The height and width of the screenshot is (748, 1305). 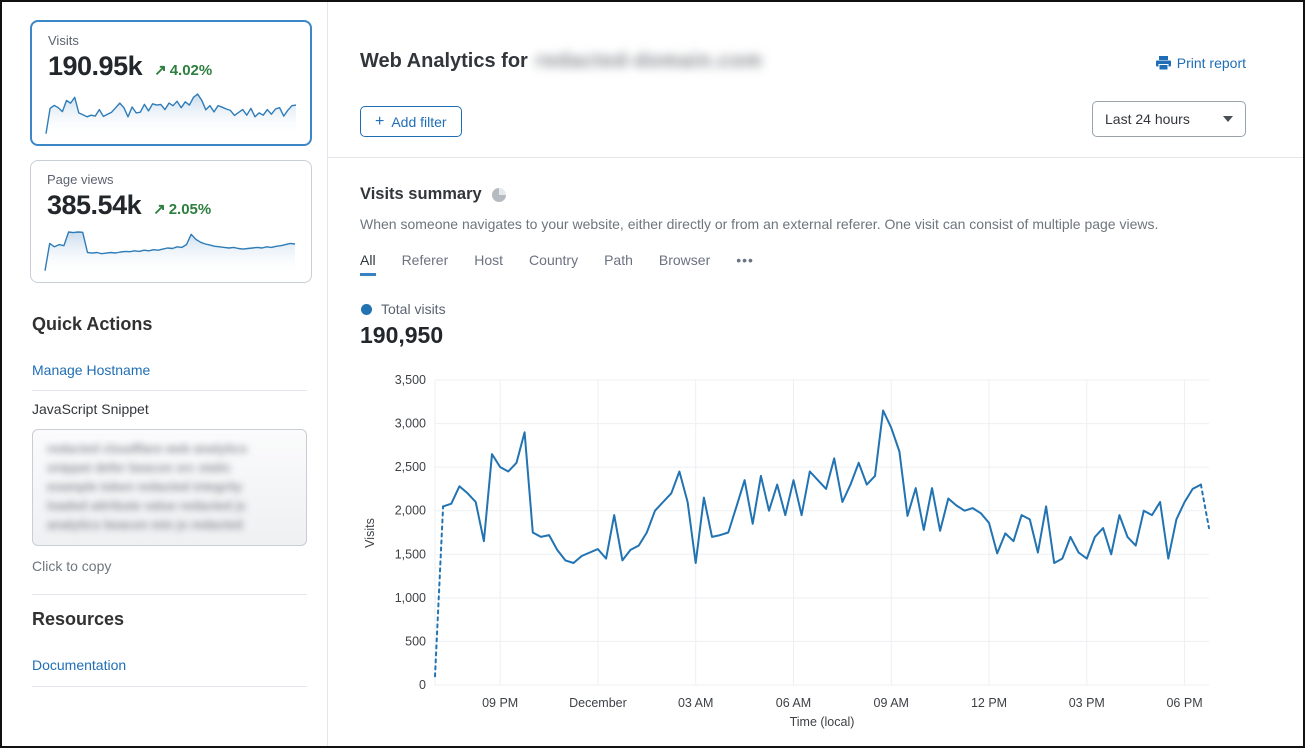 What do you see at coordinates (822, 722) in the screenshot?
I see `x-axis-title: Time (local)` at bounding box center [822, 722].